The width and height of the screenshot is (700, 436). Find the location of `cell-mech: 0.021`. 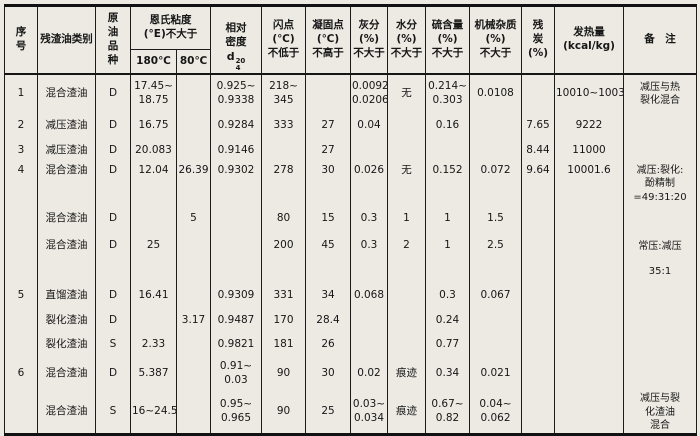

cell-mech: 0.021 is located at coordinates (495, 374).